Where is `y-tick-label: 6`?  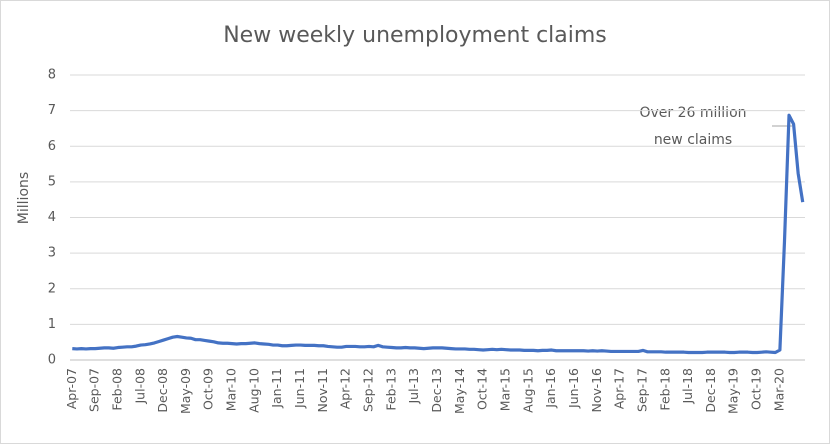
y-tick-label: 6 is located at coordinates (52, 146).